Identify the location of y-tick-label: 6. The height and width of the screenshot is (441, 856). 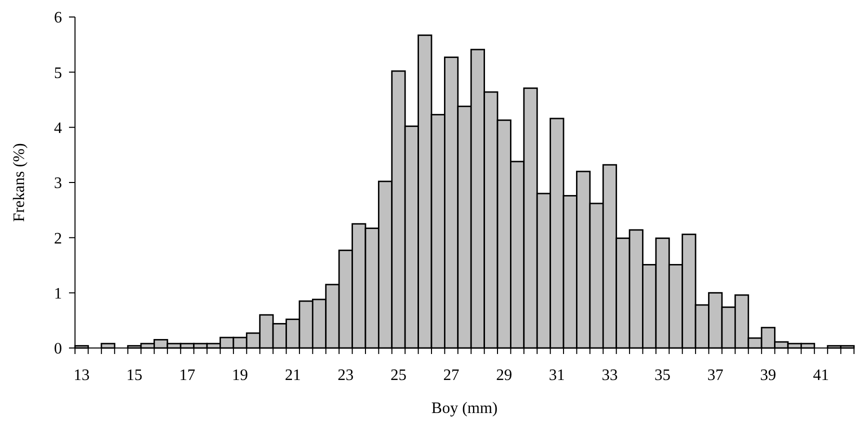
(58, 18).